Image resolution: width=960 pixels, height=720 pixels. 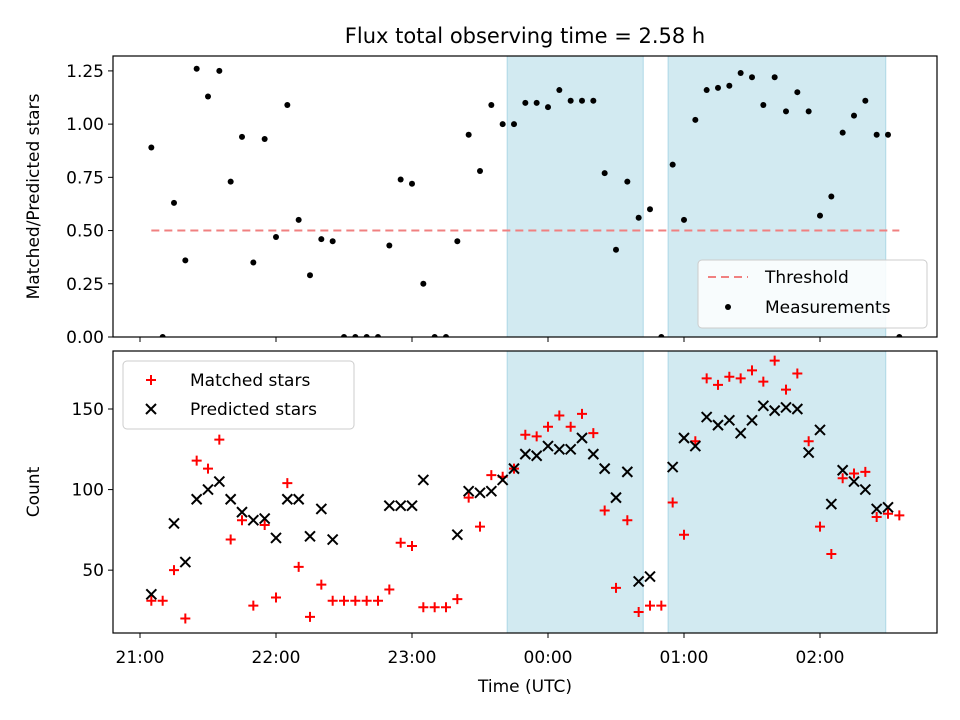 I want to click on x-tick-label: 02:00, so click(x=820, y=658).